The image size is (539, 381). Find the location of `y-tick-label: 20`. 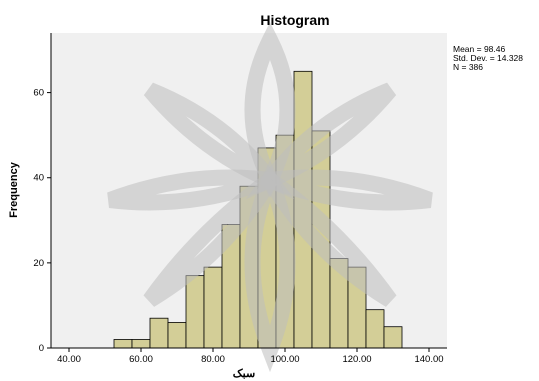

y-tick-label: 20 is located at coordinates (38, 263).